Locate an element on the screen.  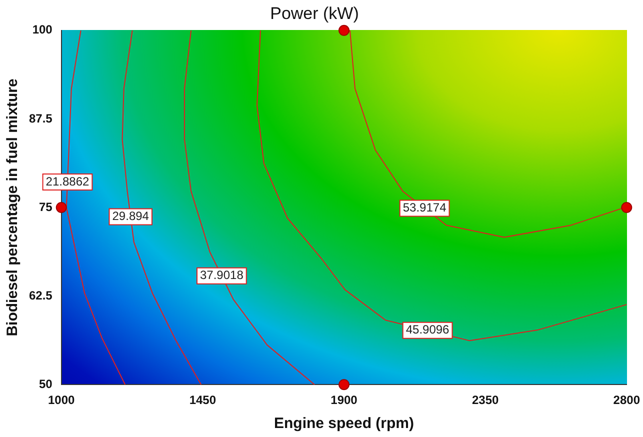
x-tick-label: 1000 is located at coordinates (62, 400).